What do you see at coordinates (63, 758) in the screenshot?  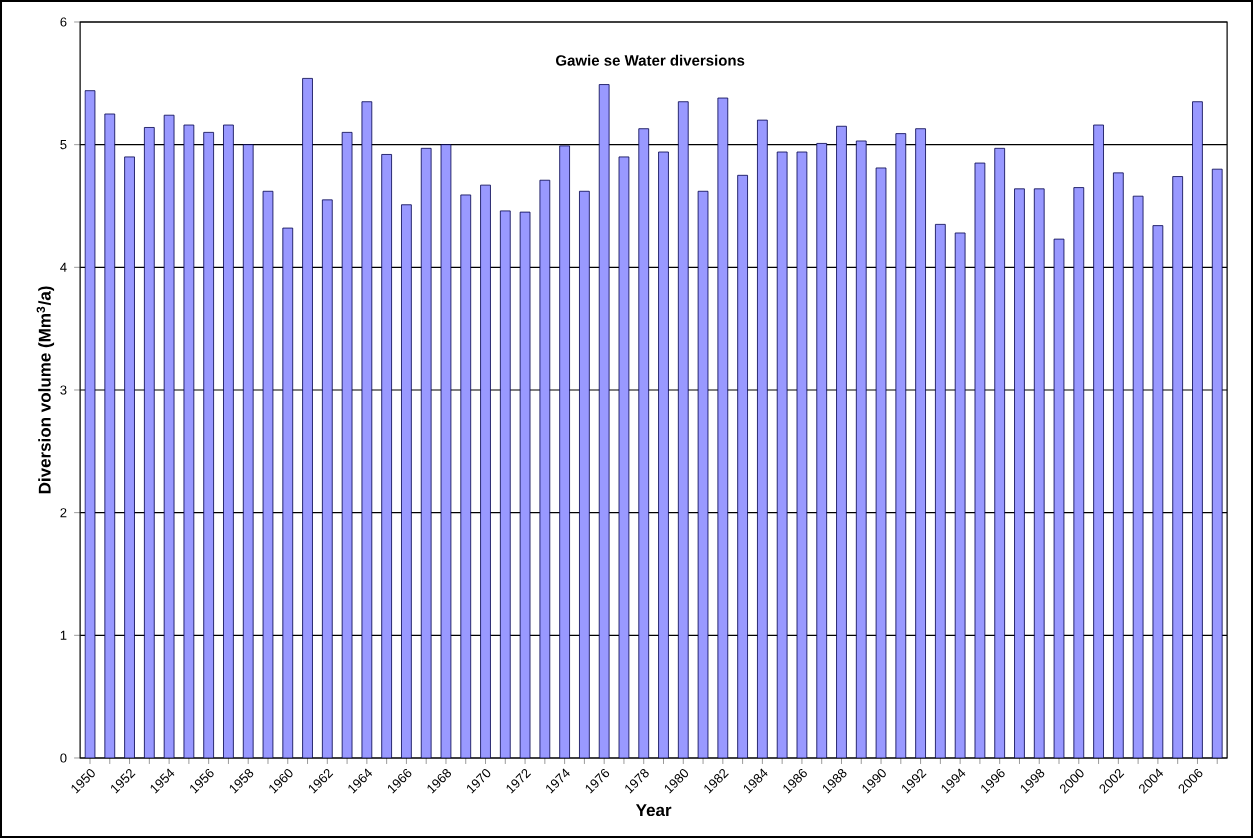 I see `y-tick-label: 0` at bounding box center [63, 758].